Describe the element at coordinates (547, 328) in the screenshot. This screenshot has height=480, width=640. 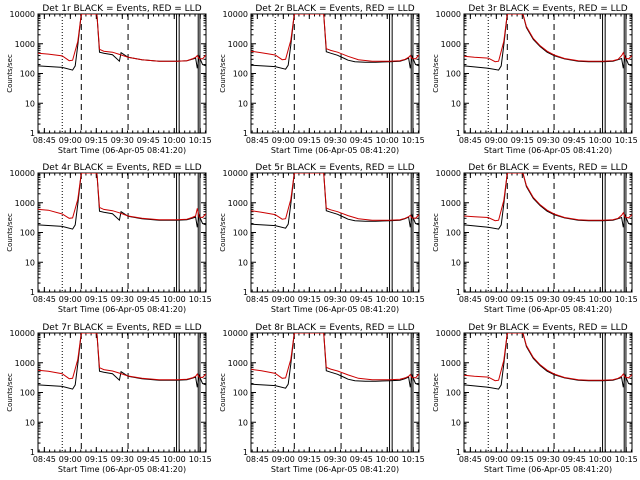
I see `panel-title: Det 9r BLACK = Events, RED = LLD` at that location.